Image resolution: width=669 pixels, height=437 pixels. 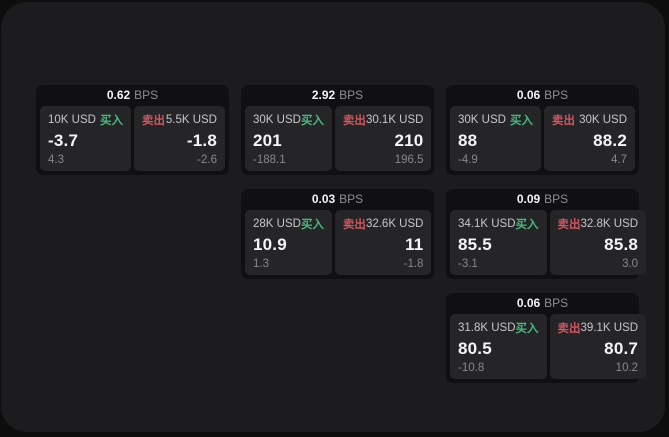 I want to click on buy-panel-top-row: 34.1K USD 买入, so click(x=498, y=224).